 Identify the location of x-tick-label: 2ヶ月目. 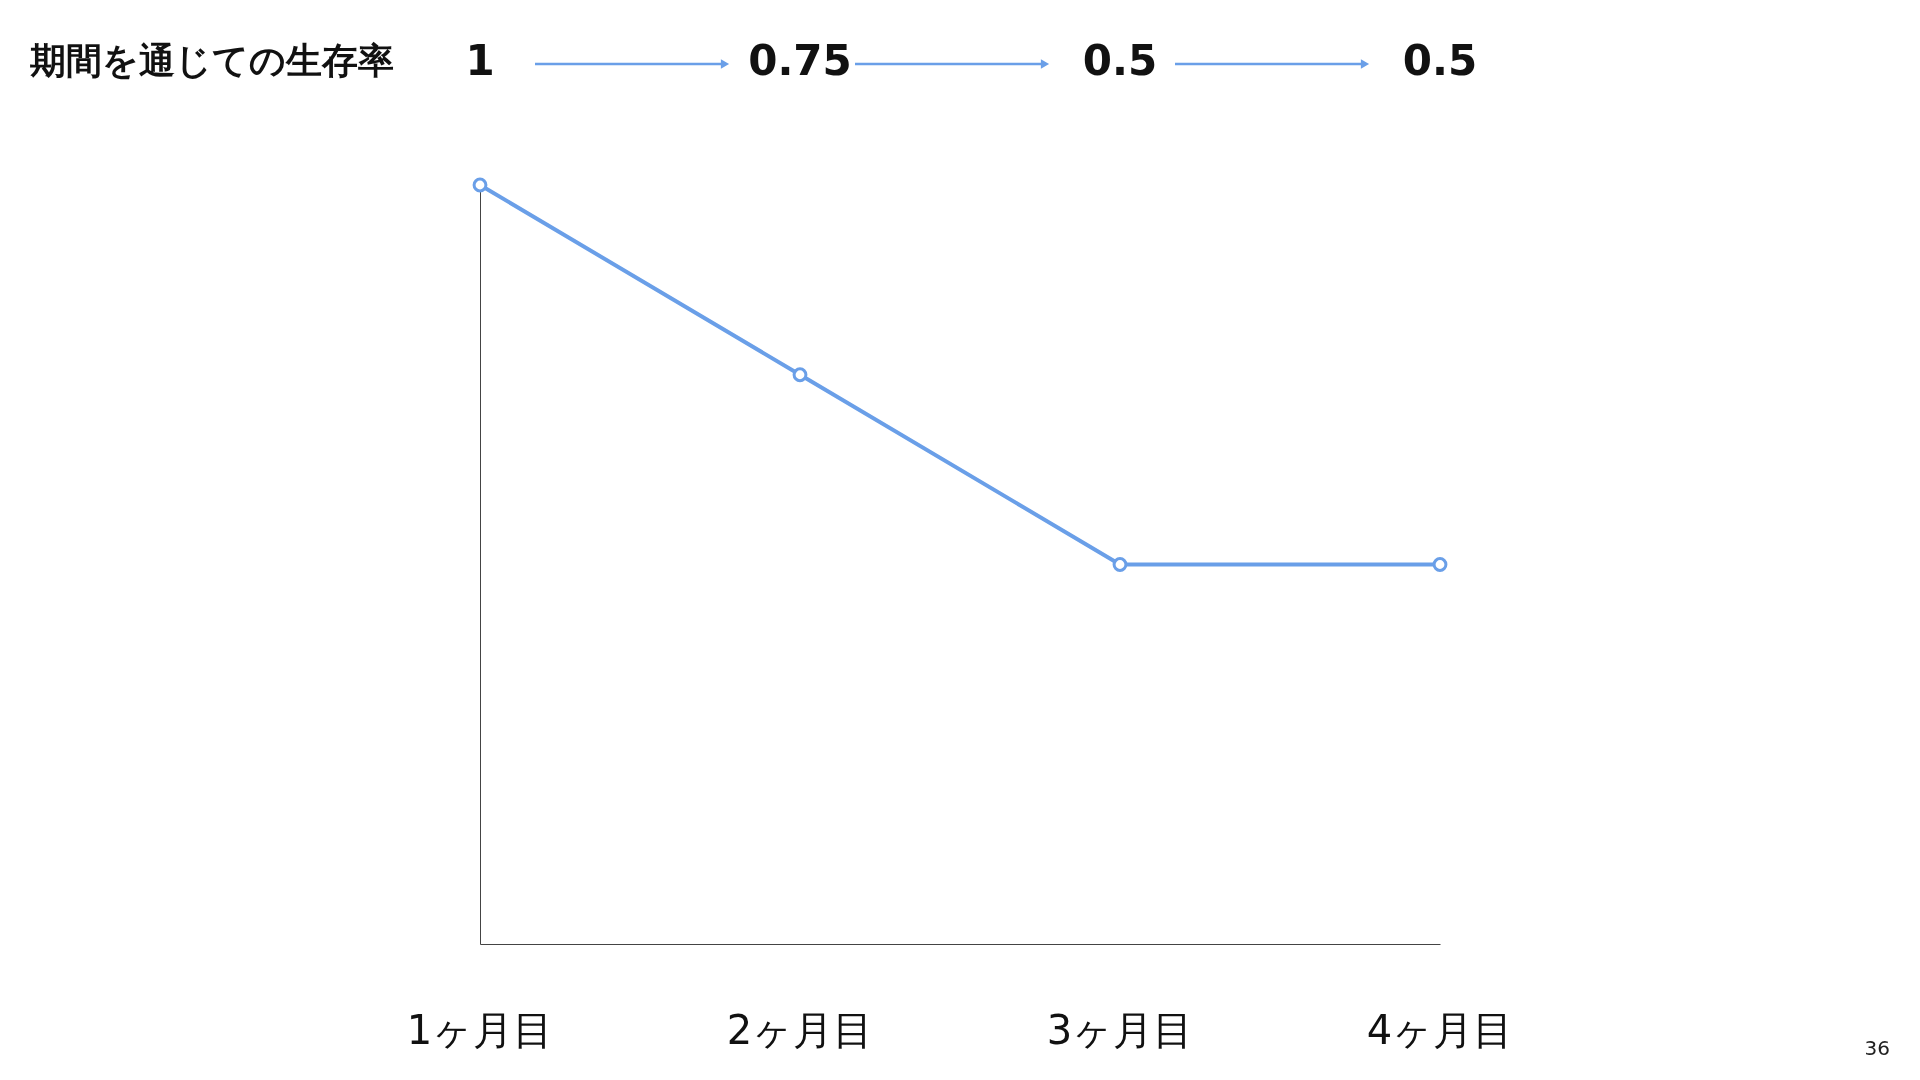
(800, 1030).